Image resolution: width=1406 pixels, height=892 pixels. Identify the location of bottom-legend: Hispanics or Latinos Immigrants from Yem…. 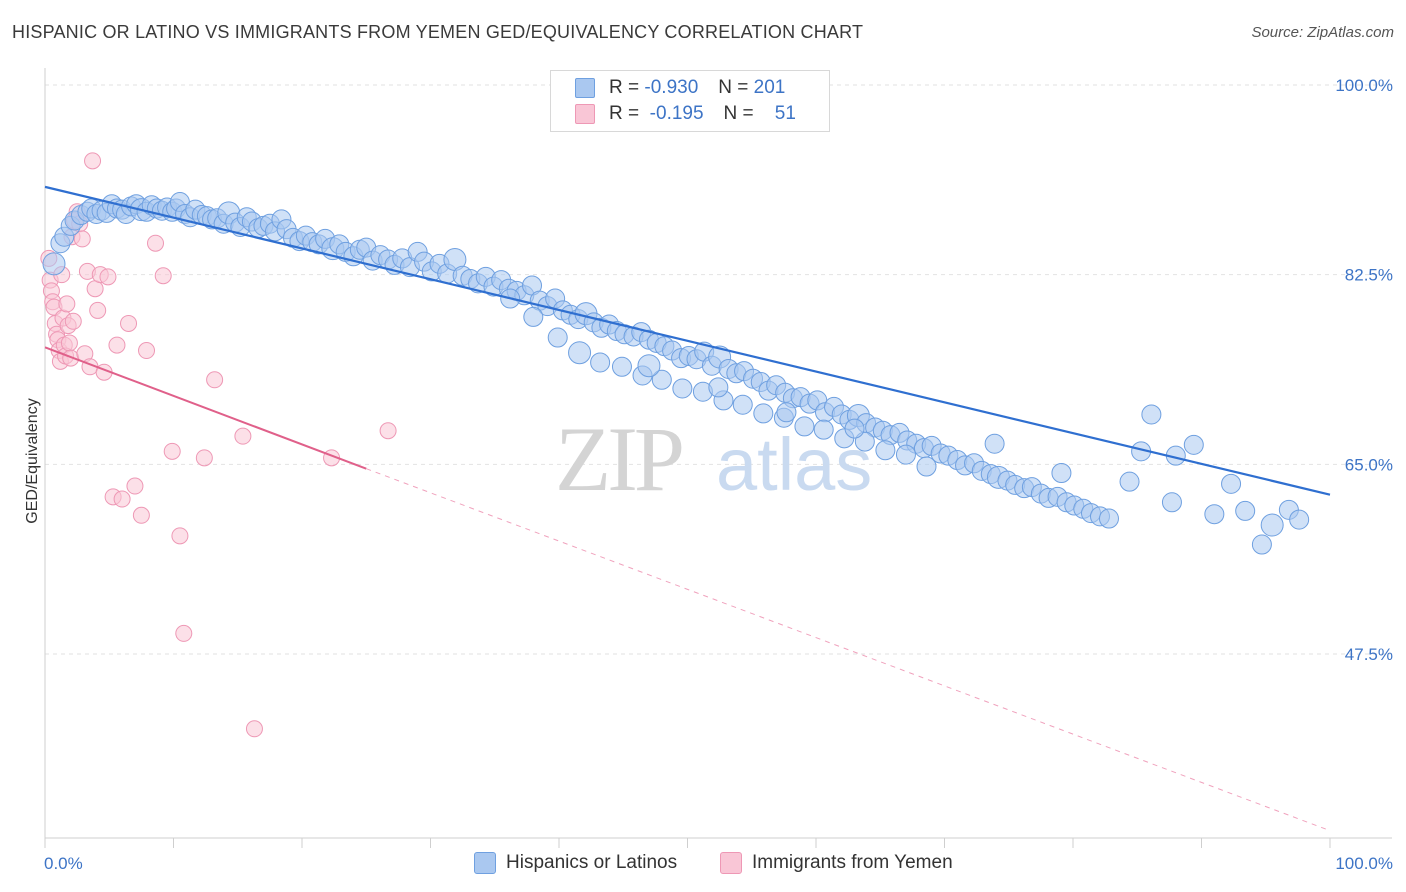
(703, 865).